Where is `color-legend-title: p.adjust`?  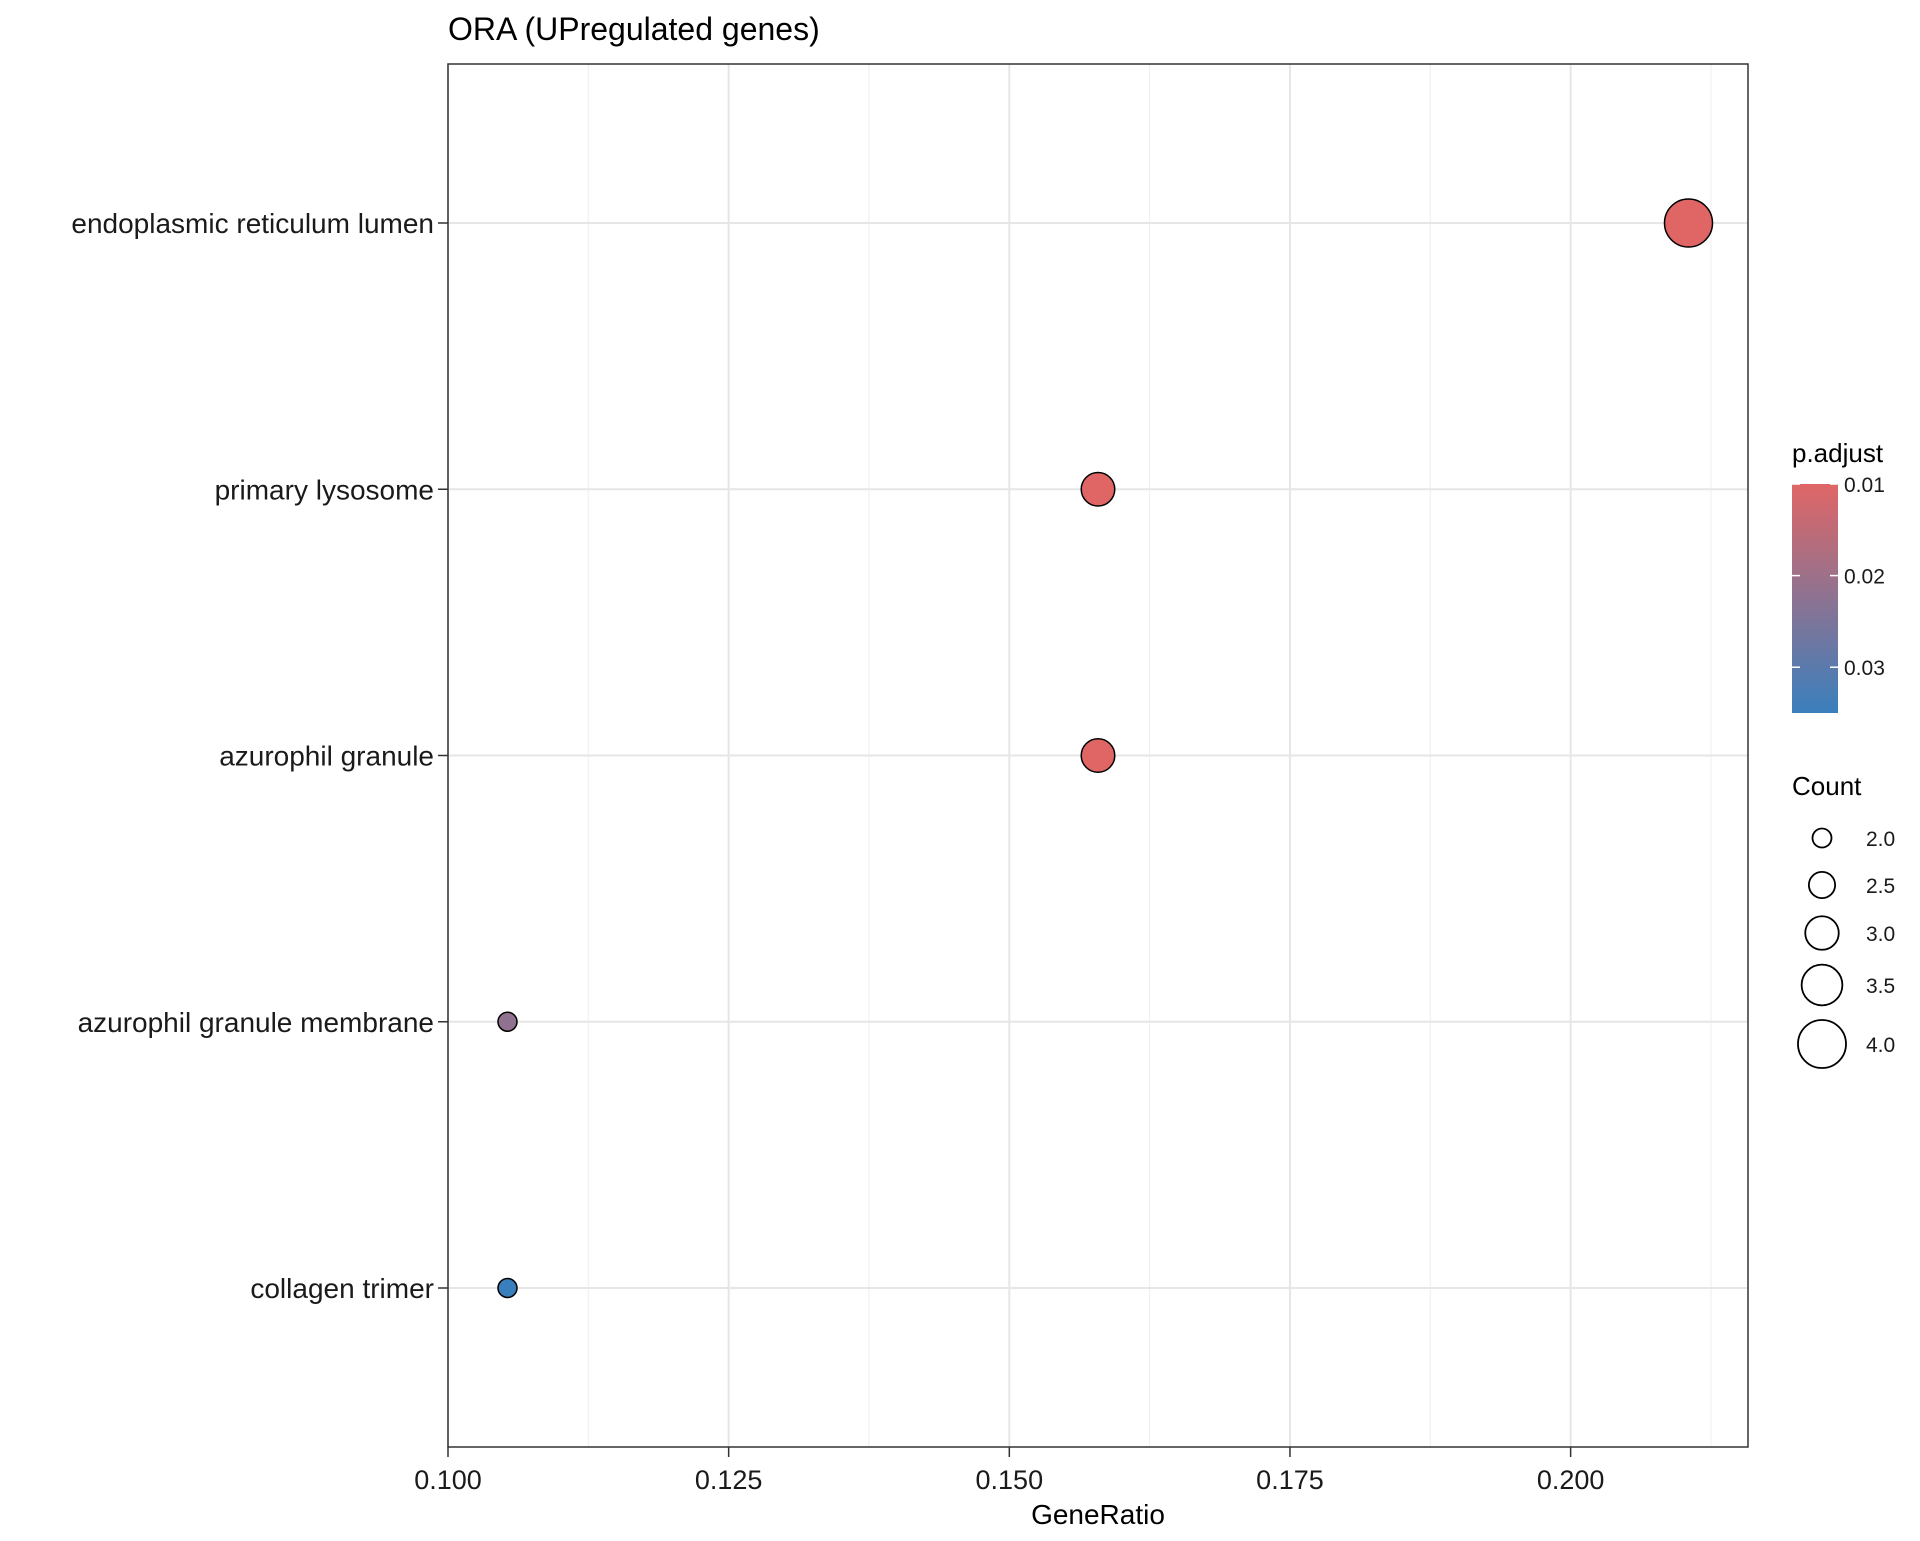 color-legend-title: p.adjust is located at coordinates (1838, 453).